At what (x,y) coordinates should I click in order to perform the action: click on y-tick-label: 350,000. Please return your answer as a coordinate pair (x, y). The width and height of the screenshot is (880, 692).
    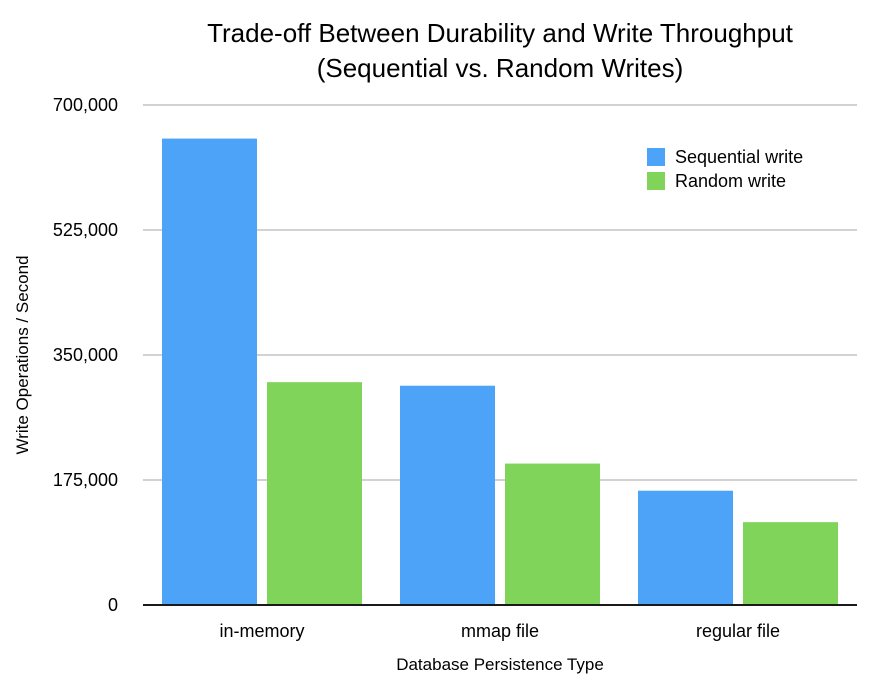
    Looking at the image, I should click on (85, 355).